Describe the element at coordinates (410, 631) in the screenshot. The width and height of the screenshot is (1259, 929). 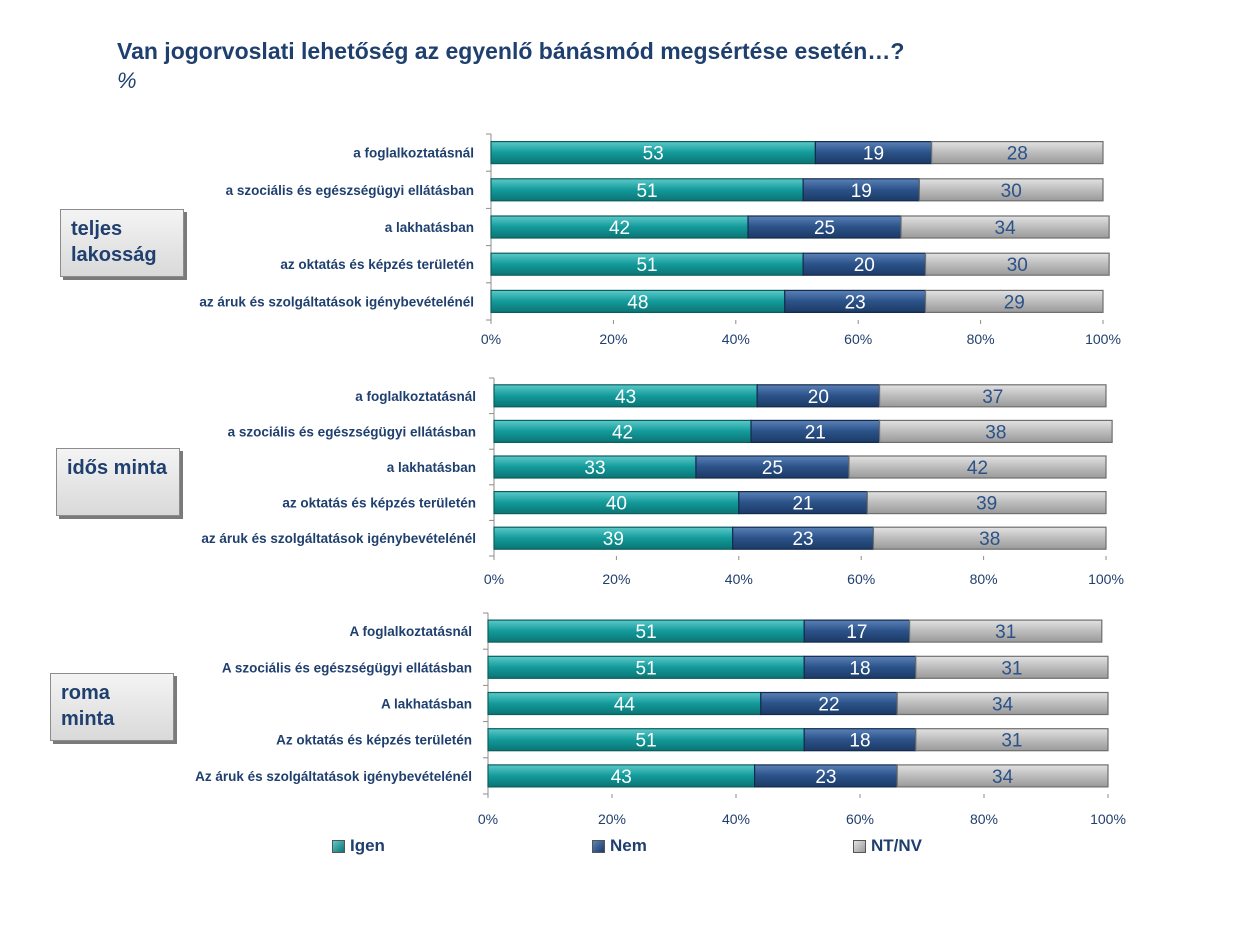
I see `category-label: A foglalkoztatásnál` at that location.